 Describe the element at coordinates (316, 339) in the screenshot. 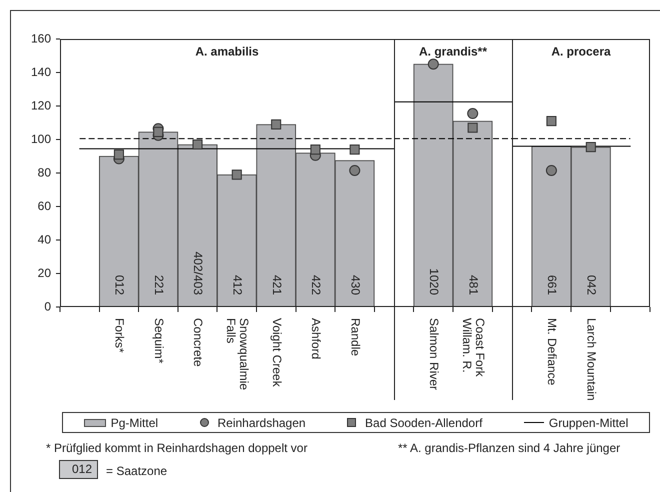

I see `x-tick-label: Ashford` at that location.